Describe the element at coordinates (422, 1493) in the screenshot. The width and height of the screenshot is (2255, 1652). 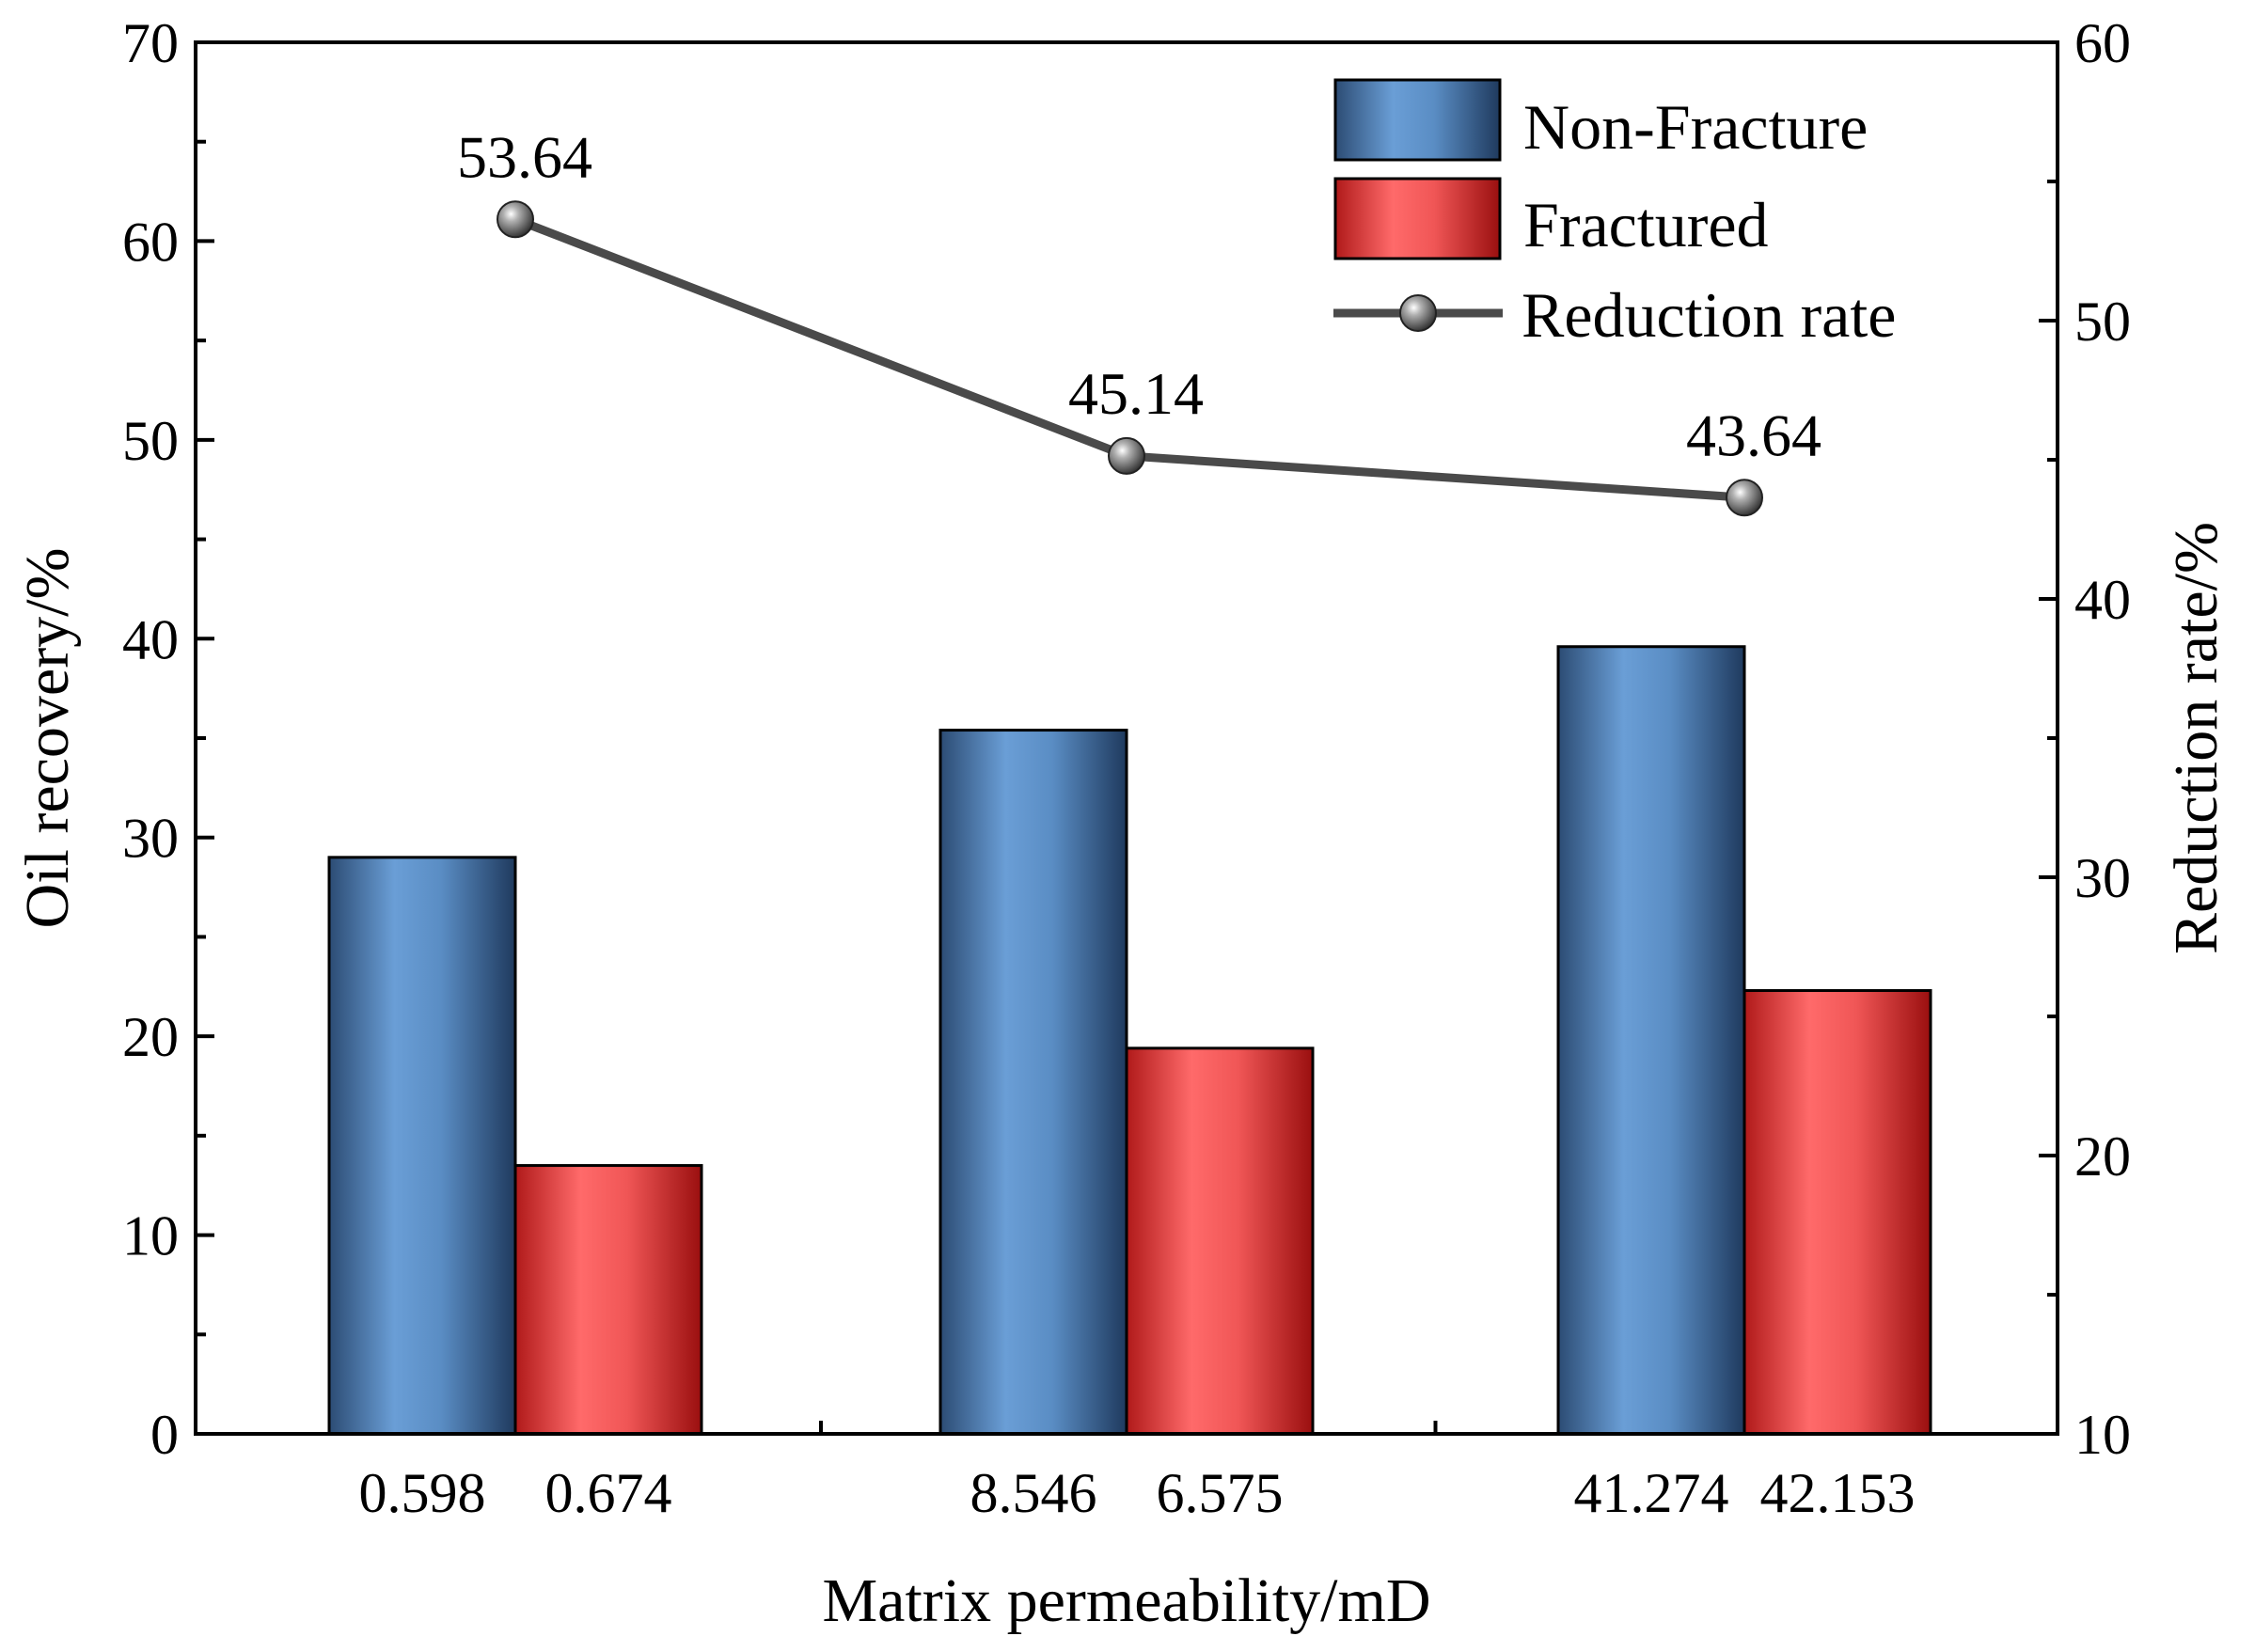
I see `x-tick-label-non-fracture: 0.598` at that location.